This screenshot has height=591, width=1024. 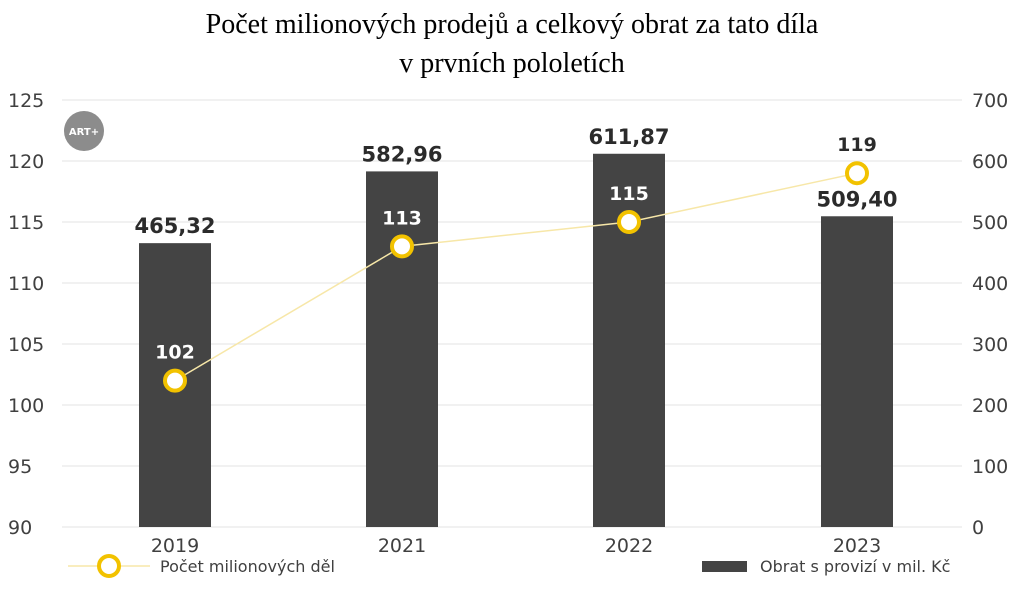 I want to click on left-axis: 90 95 100 105 110 115 120 125, so click(x=26, y=314).